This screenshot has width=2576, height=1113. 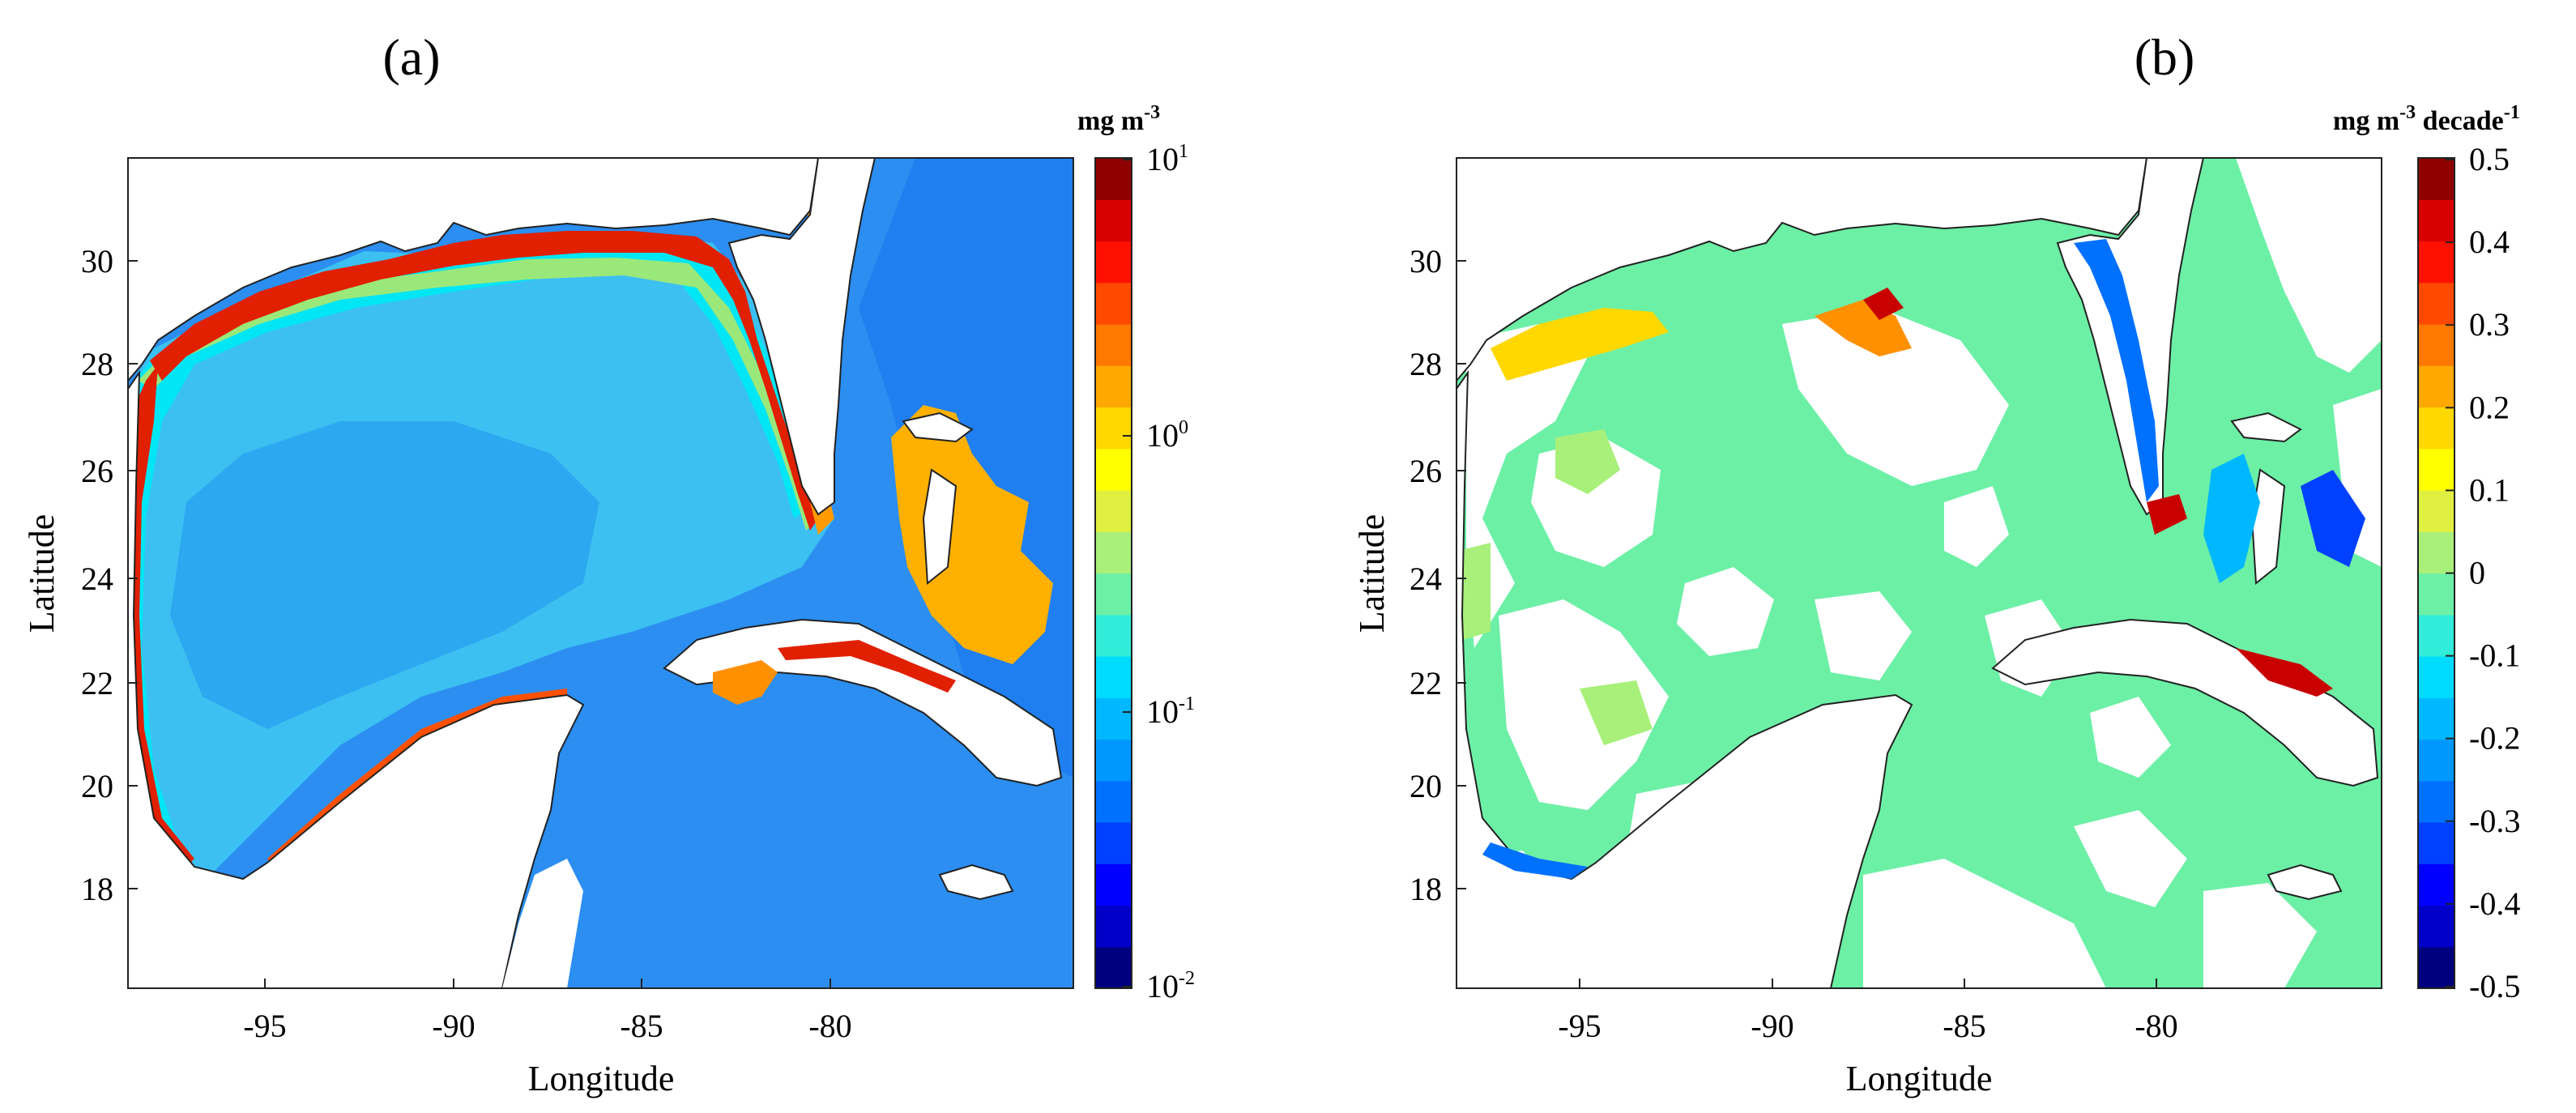 I want to click on panel-b-bahamas-mixed, so click(x=2232, y=518).